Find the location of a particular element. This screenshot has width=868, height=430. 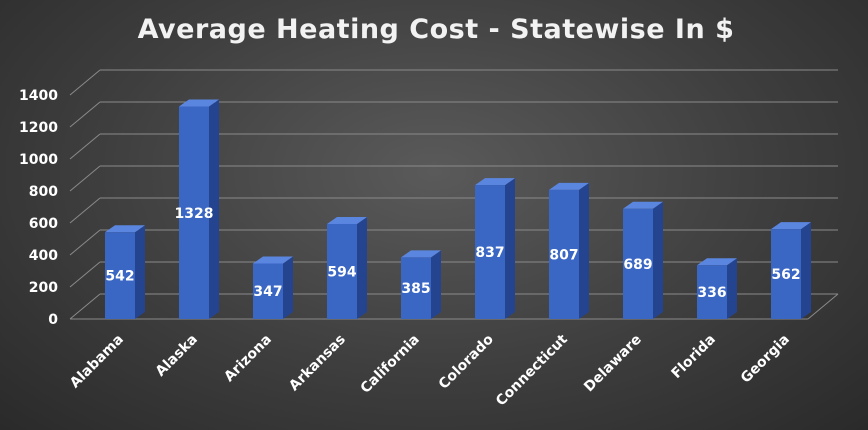

bar-georgia: 562 is located at coordinates (791, 270).